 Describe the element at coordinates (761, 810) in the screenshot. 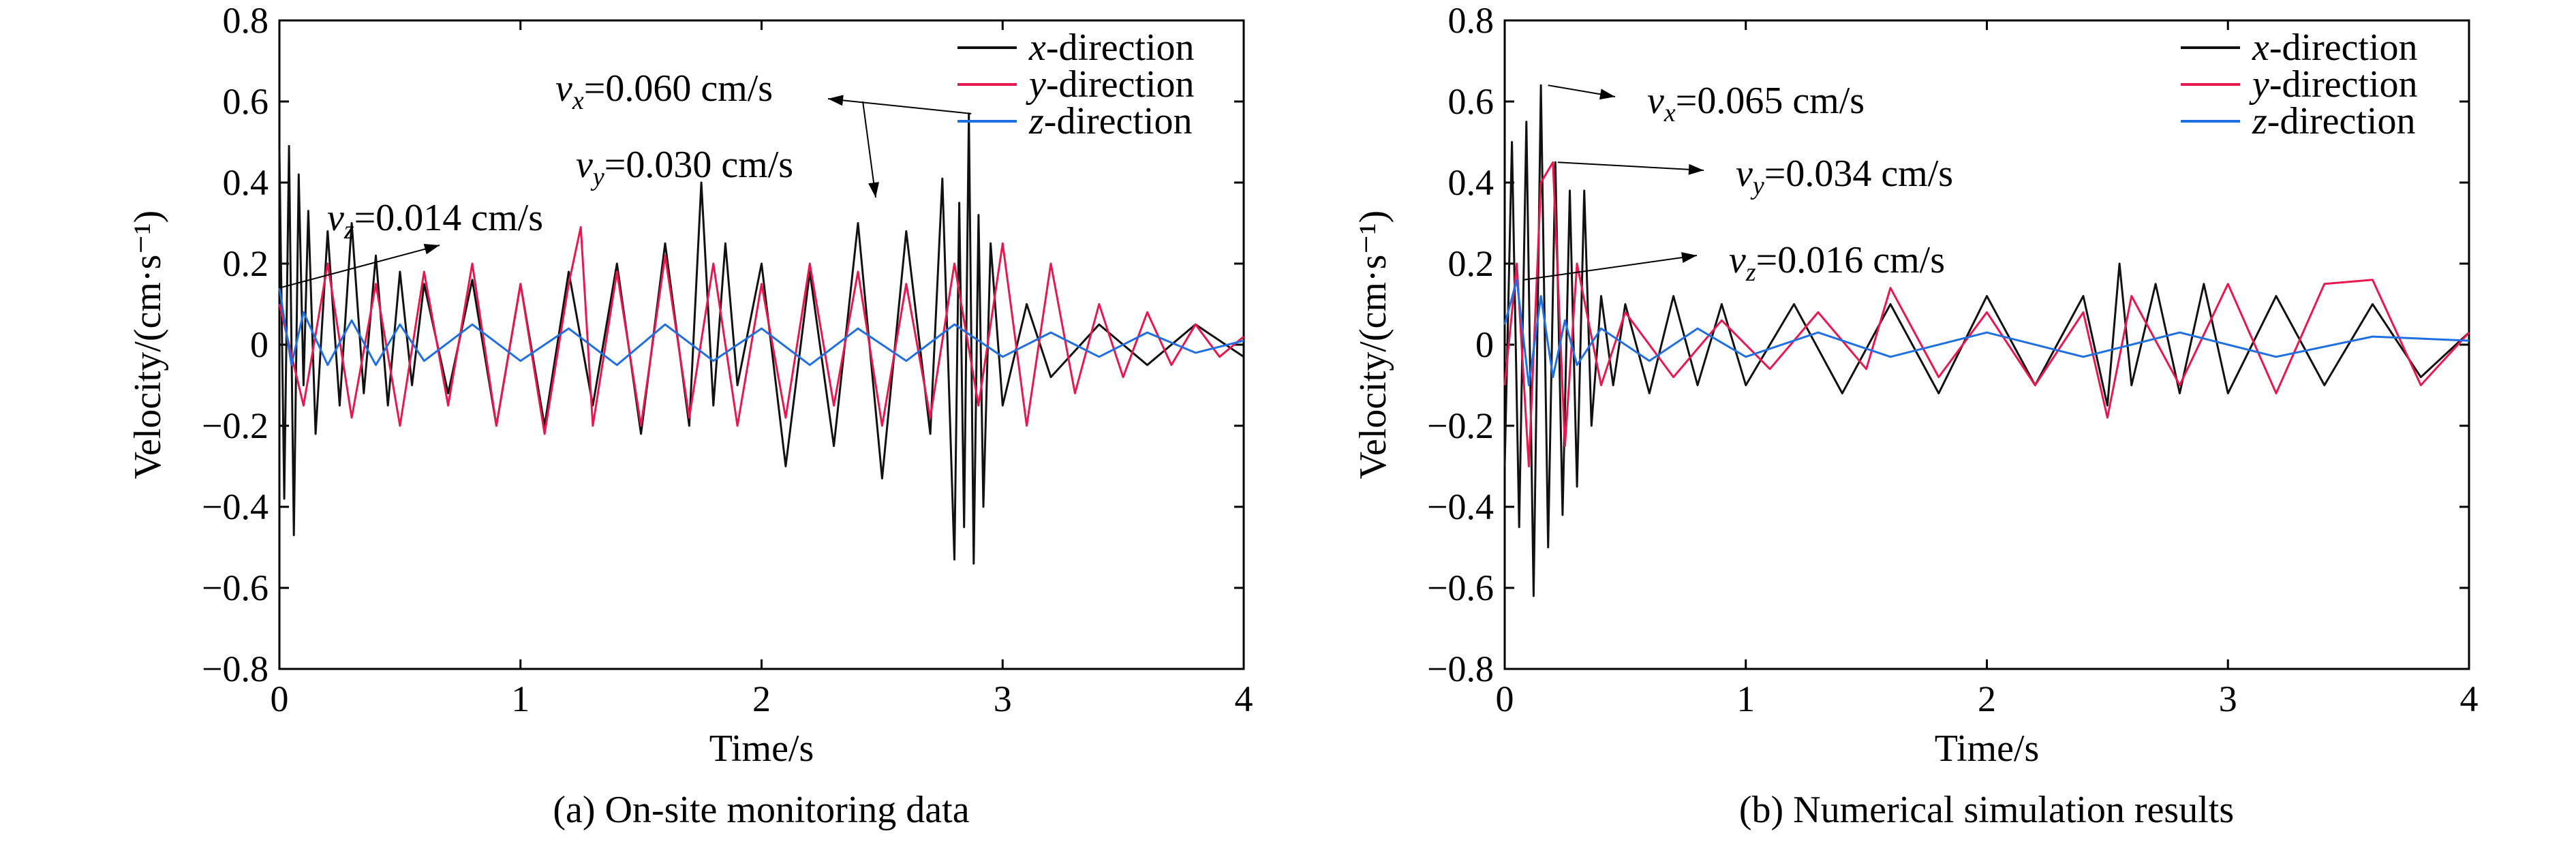

I see `panel-caption: (a) On-site monitoring data` at that location.